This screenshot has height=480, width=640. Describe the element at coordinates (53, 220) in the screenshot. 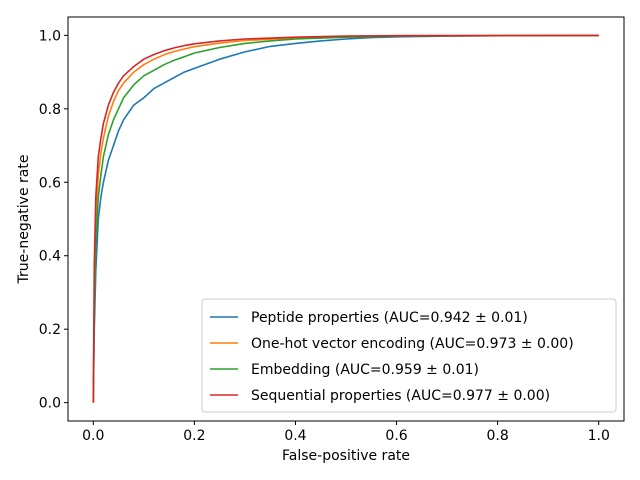

I see `y-axis-ticks: 0.0 0.2 0.4 0.6 0.8 1.0` at that location.